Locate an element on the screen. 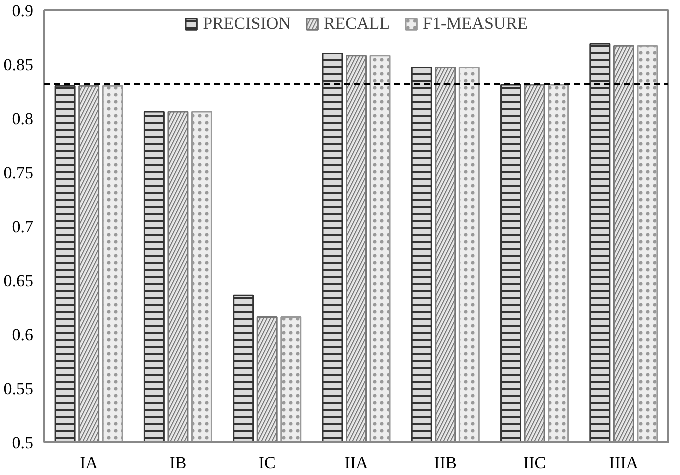 The width and height of the screenshot is (680, 475). y-tick-label: 0.55 is located at coordinates (19, 389).